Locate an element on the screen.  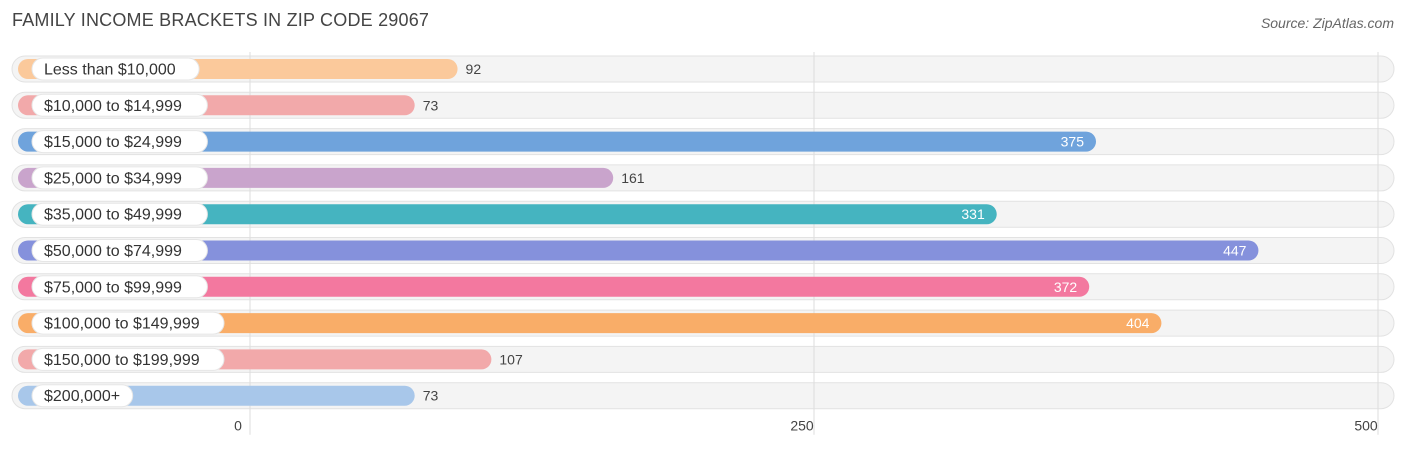
value-label: 161 is located at coordinates (633, 178).